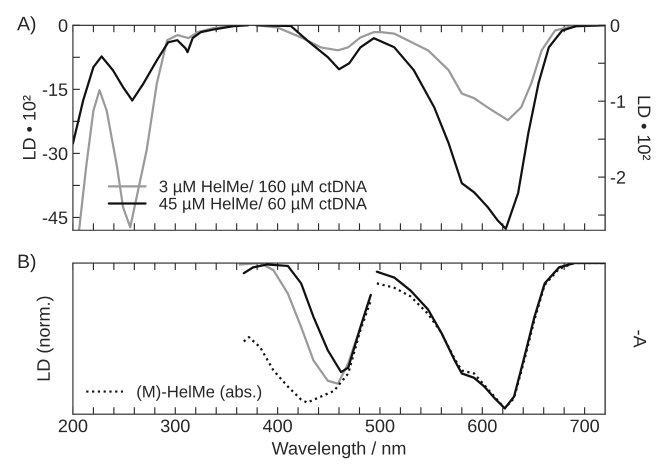 This screenshot has height=468, width=657. Describe the element at coordinates (55, 89) in the screenshot. I see `y-tick-label: -15` at that location.